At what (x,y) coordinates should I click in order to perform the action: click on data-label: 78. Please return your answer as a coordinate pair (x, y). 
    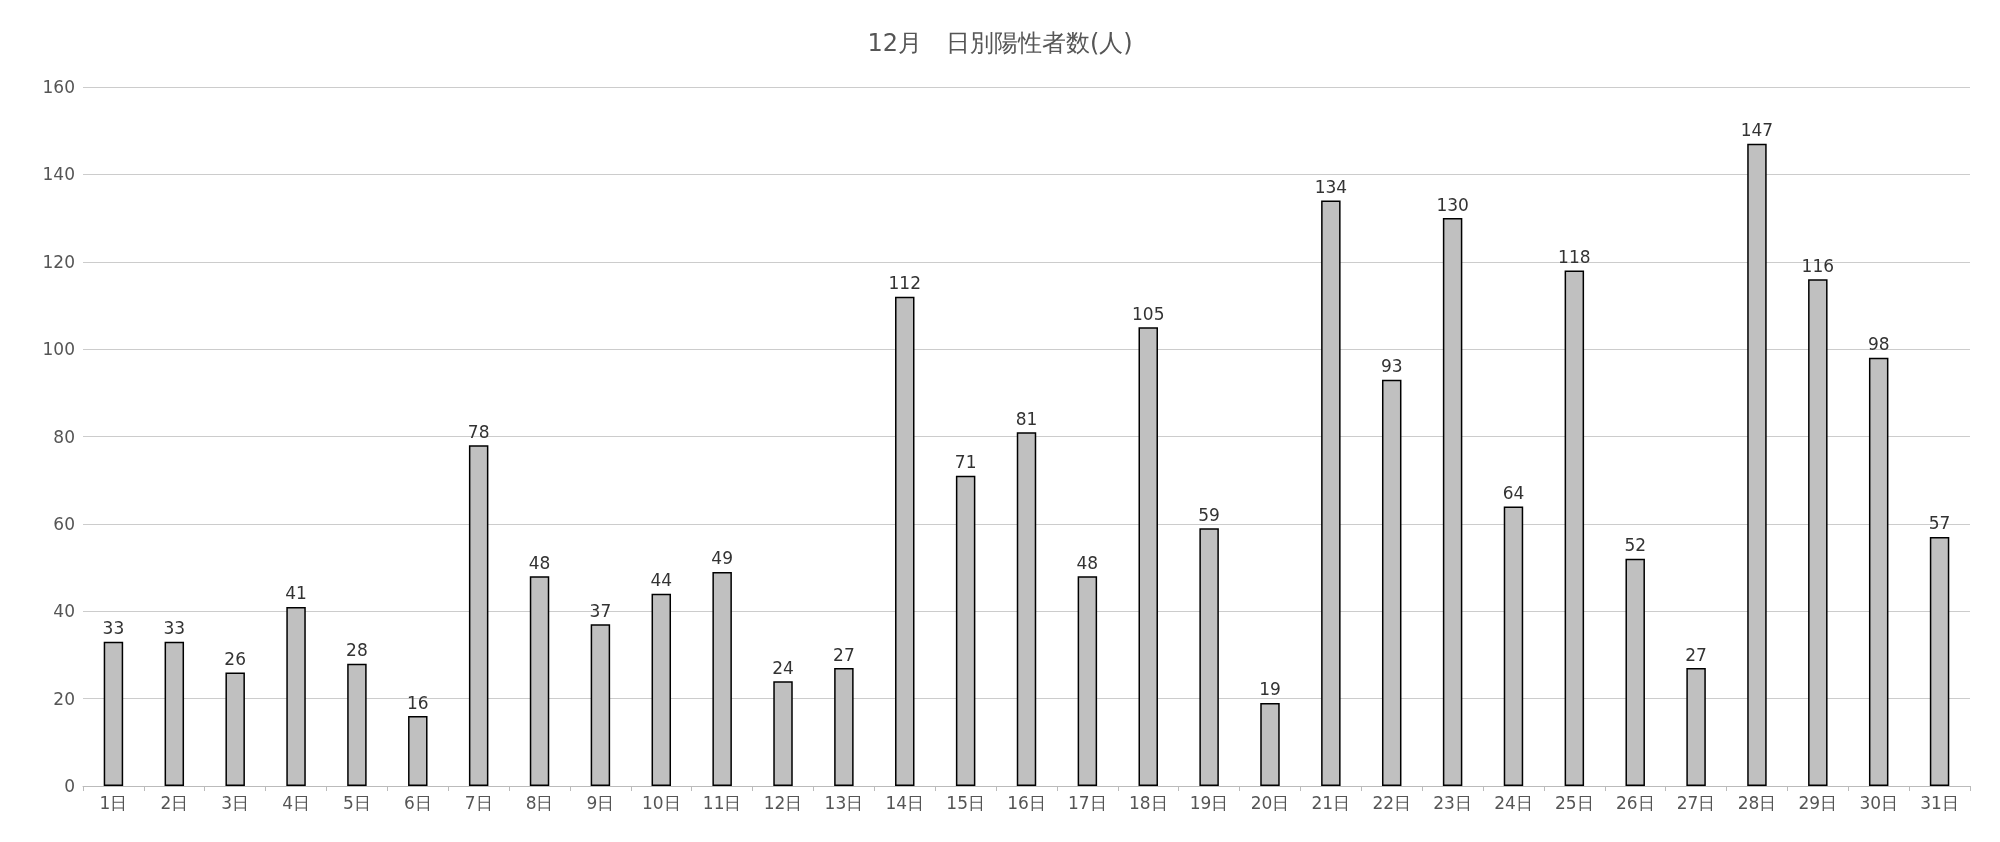
    Looking at the image, I should click on (478, 431).